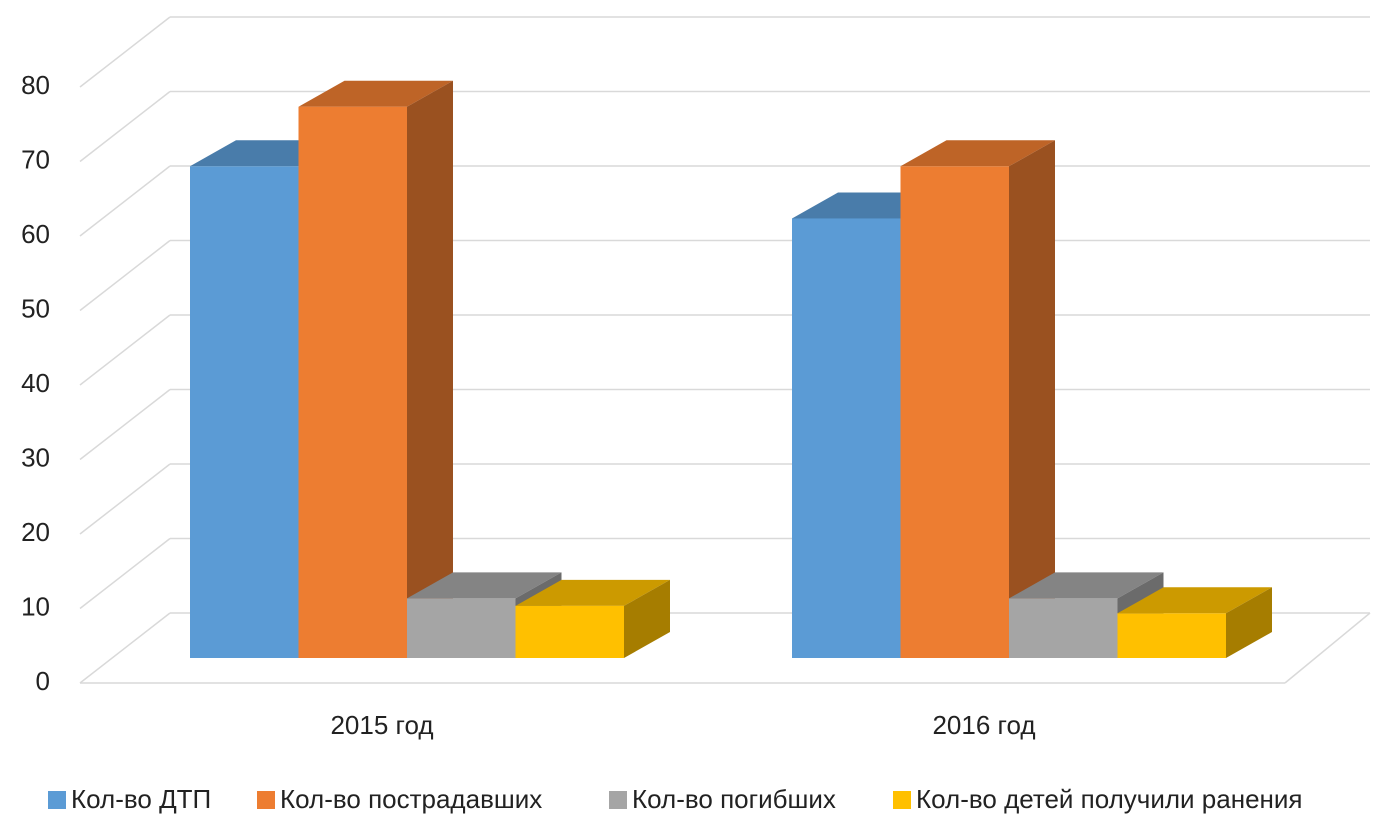  I want to click on legend-label: Кол-во детей получили ранения, so click(1109, 799).